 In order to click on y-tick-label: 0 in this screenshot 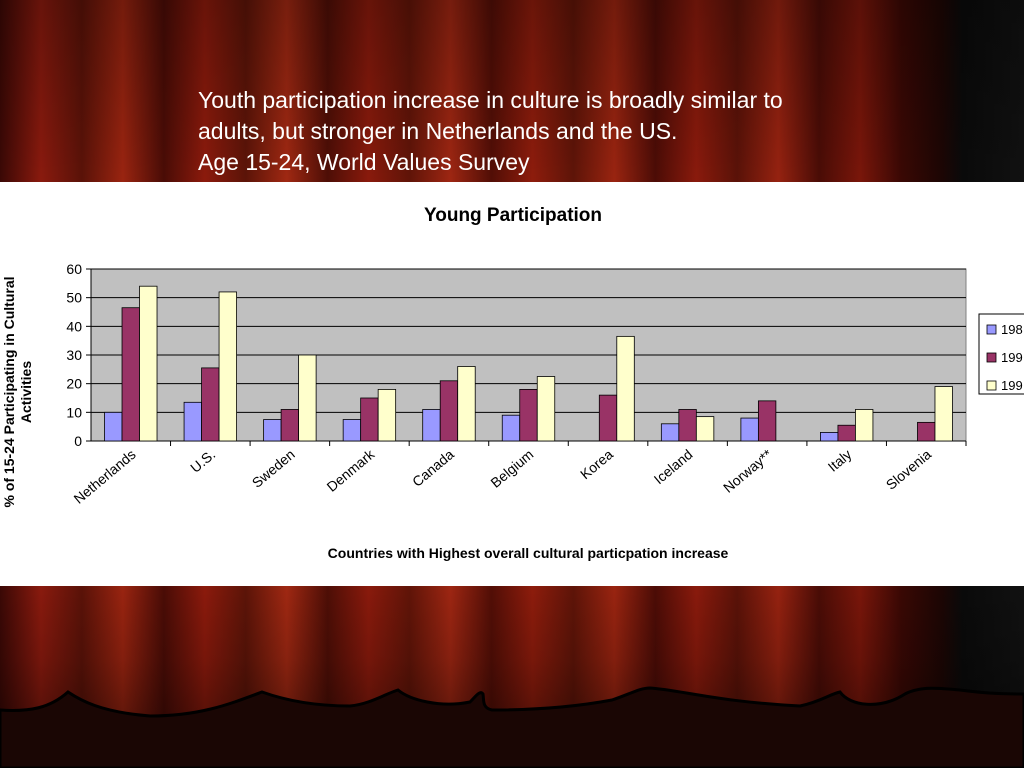, I will do `click(78, 441)`.